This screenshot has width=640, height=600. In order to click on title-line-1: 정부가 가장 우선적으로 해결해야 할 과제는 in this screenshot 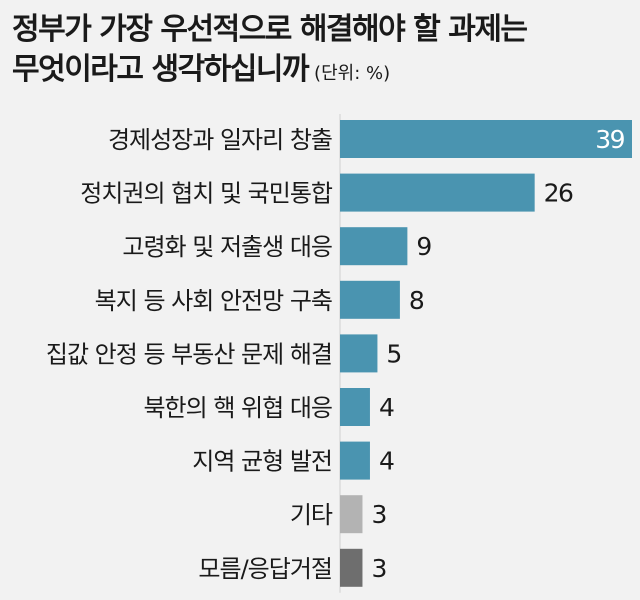, I will do `click(270, 29)`.